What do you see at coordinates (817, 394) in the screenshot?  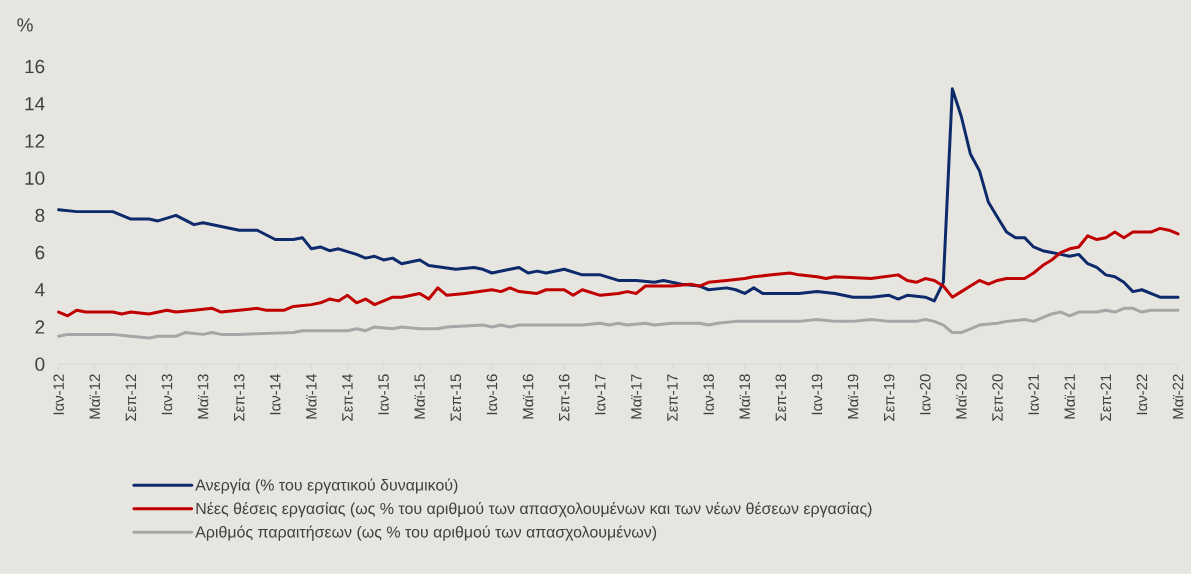 I see `x-tick-label: Ιαν-19` at bounding box center [817, 394].